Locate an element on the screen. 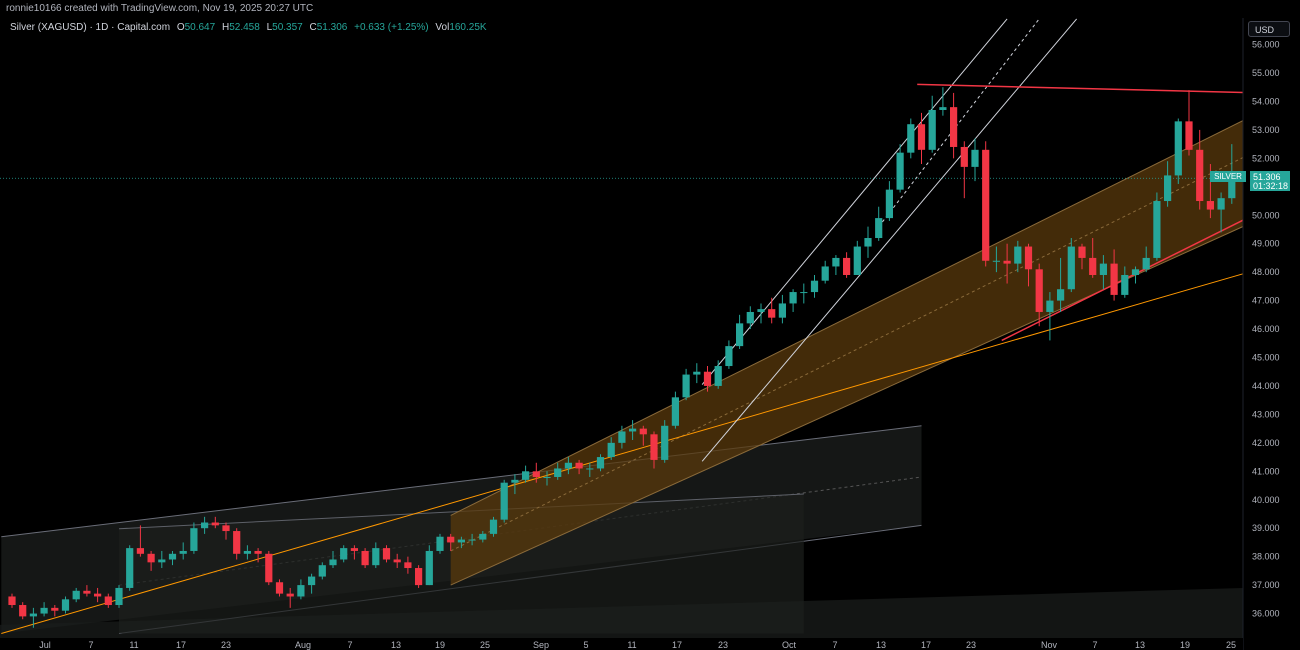  price-tick-label: 50.000 is located at coordinates (1266, 215).